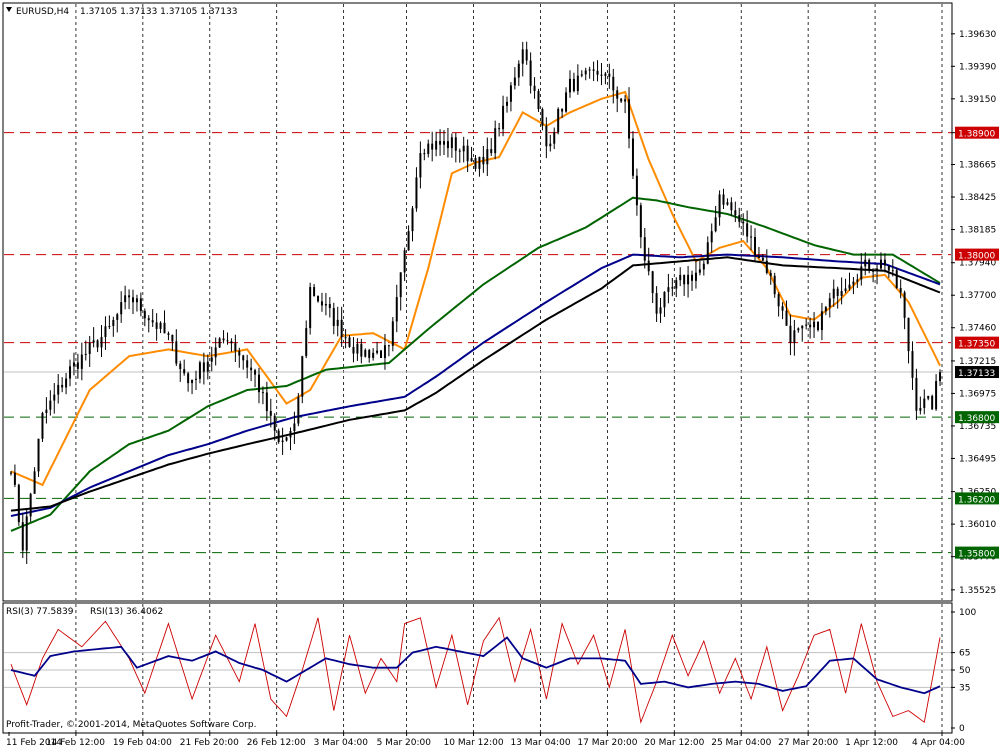  I want to click on time-tick-label: 14 Feb 12:00, so click(75, 743).